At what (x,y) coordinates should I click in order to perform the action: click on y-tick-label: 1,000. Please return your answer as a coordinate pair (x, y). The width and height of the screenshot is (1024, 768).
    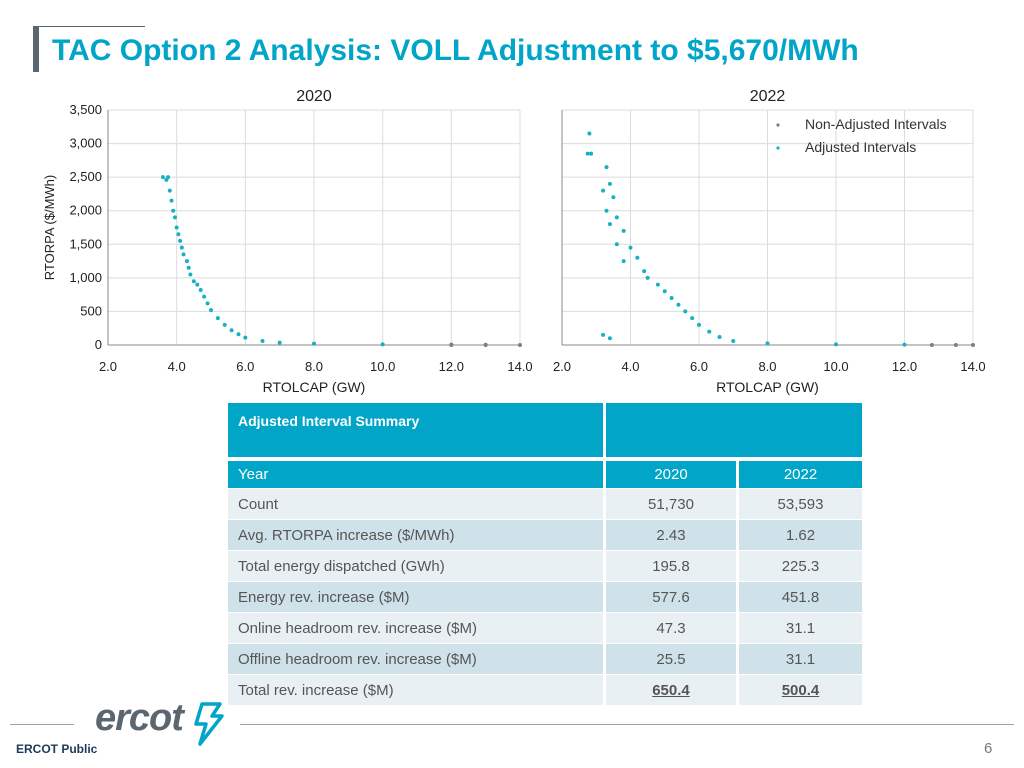
    Looking at the image, I should click on (85, 277).